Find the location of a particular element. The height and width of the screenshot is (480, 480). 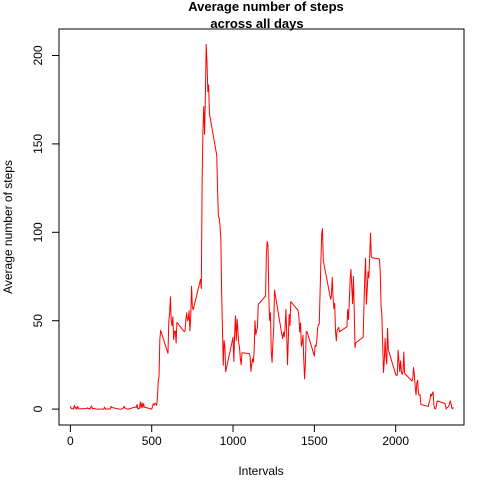

x-tick-label: 500 is located at coordinates (152, 441).